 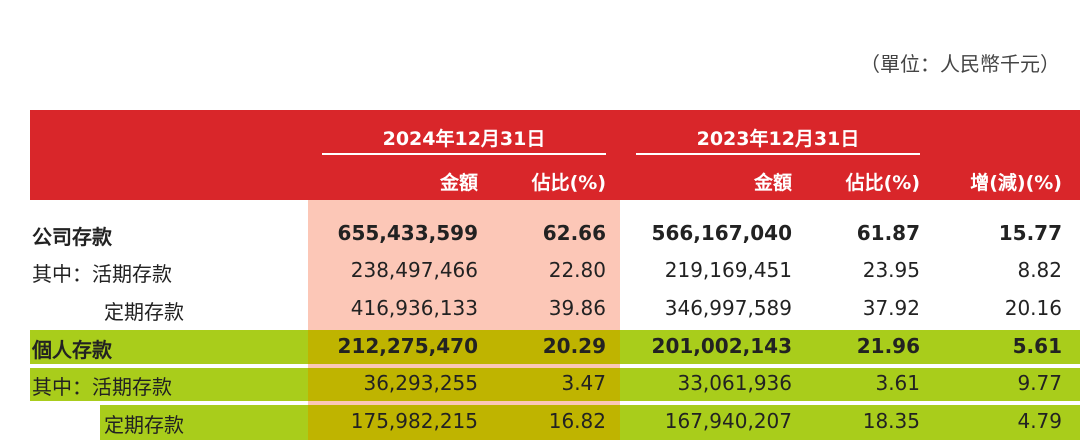 I want to click on cell-value: 21.96, so click(x=888, y=346).